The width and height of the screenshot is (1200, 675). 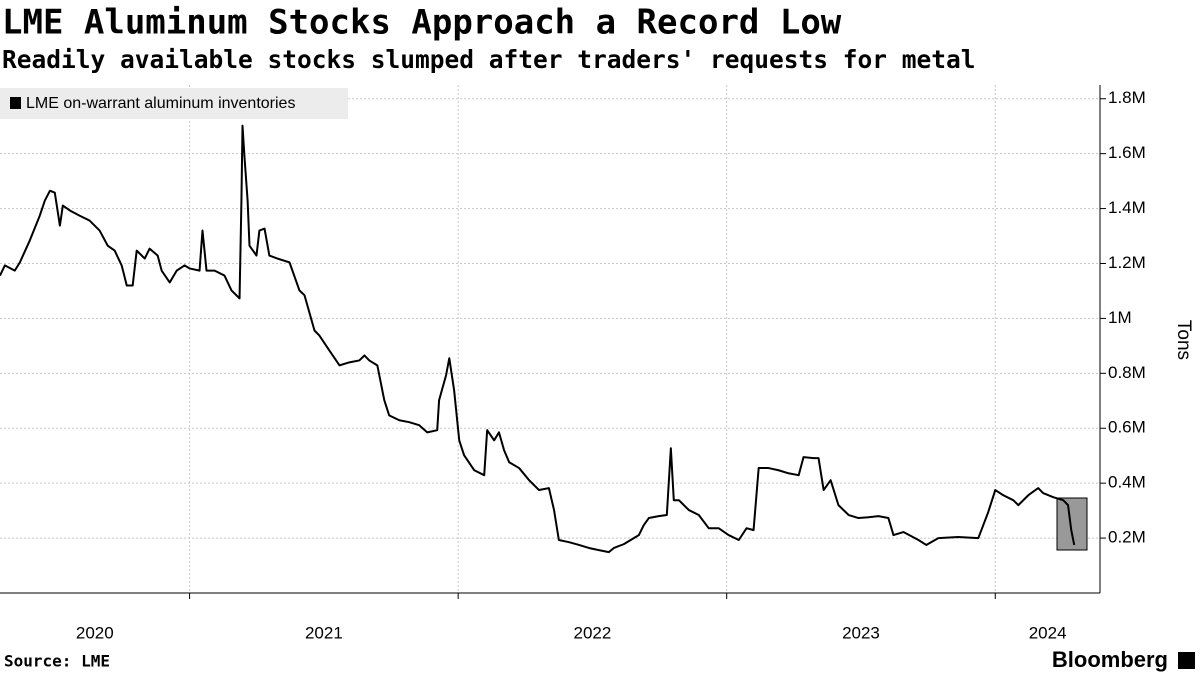 What do you see at coordinates (1127, 537) in the screenshot?
I see `y-tick-label: 0.2M` at bounding box center [1127, 537].